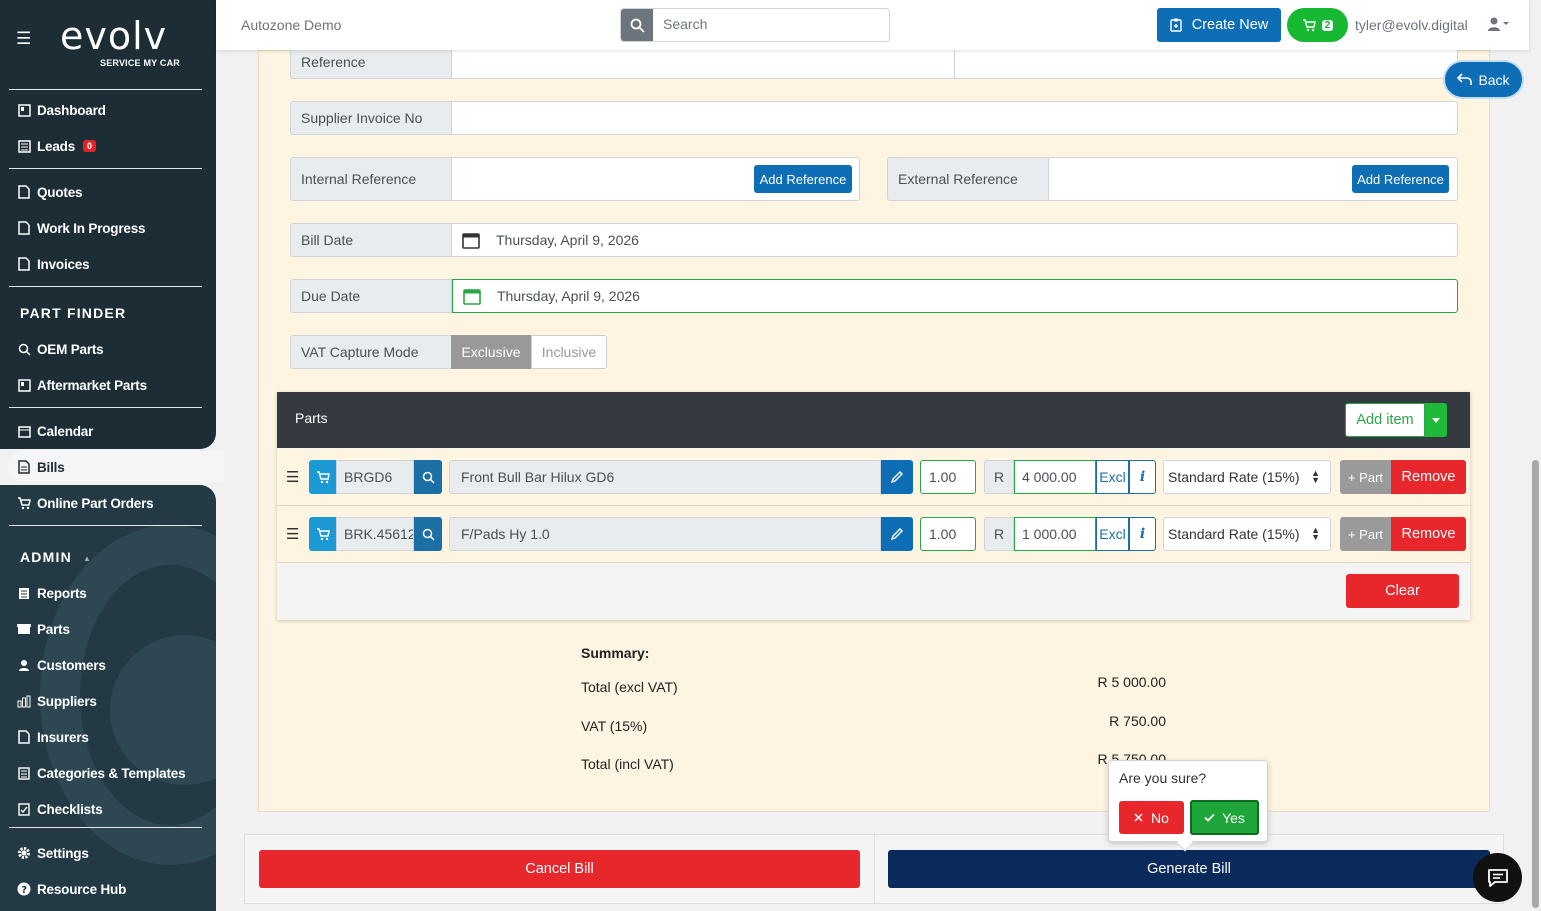  Describe the element at coordinates (61, 110) in the screenshot. I see `sidebar-item-dashboard: Dashboard` at that location.